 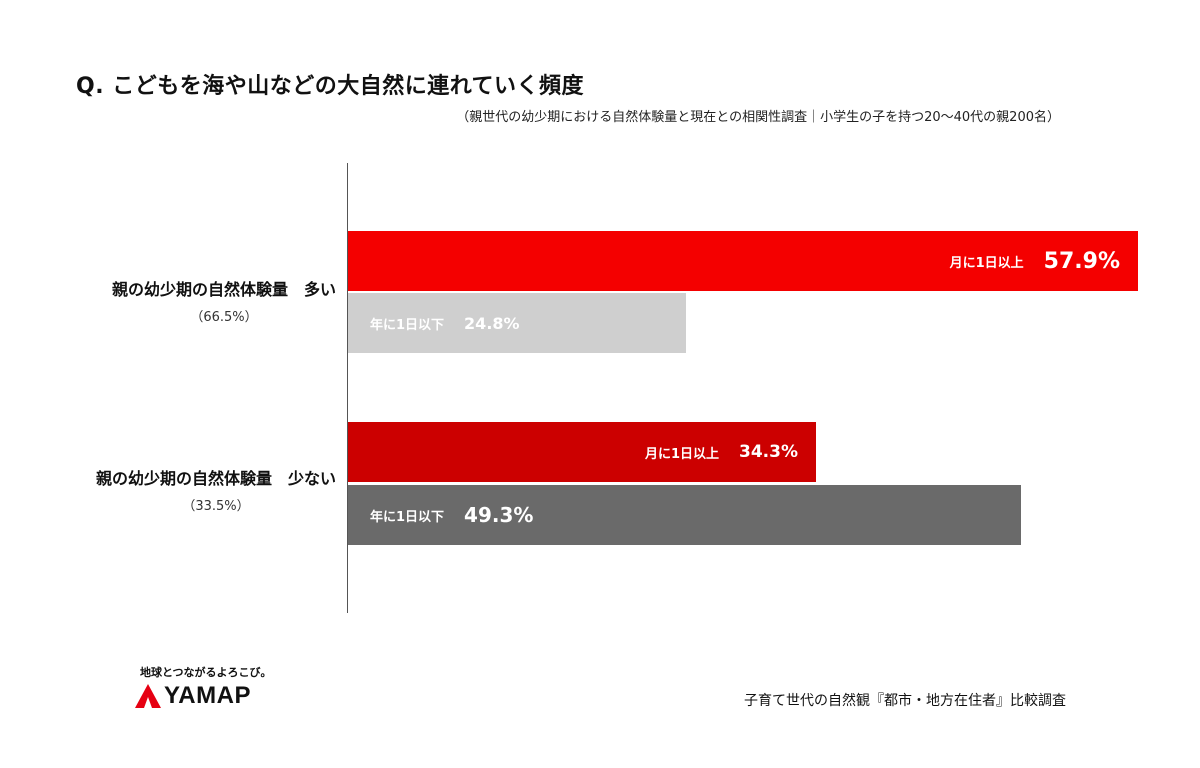 What do you see at coordinates (148, 696) in the screenshot?
I see `mountain-logo-icon` at bounding box center [148, 696].